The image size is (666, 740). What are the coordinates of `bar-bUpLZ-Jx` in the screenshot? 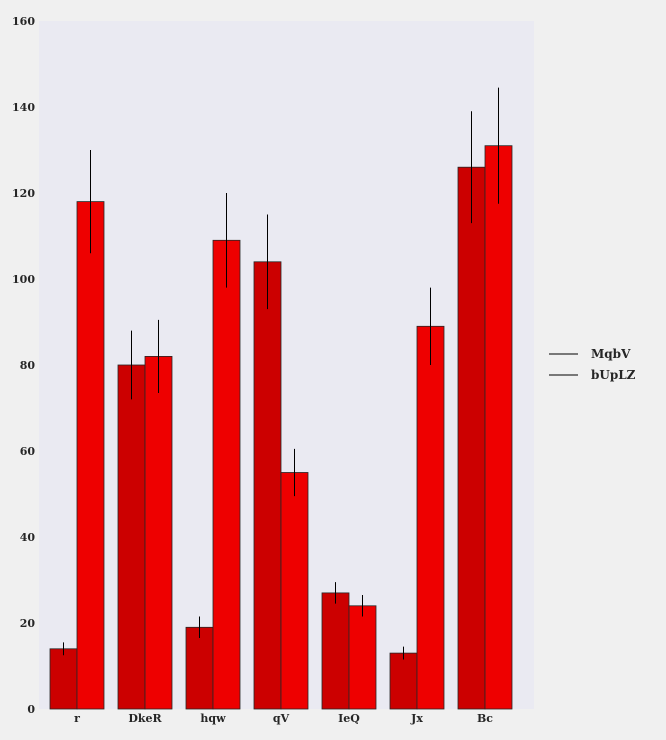 It's located at (430, 517).